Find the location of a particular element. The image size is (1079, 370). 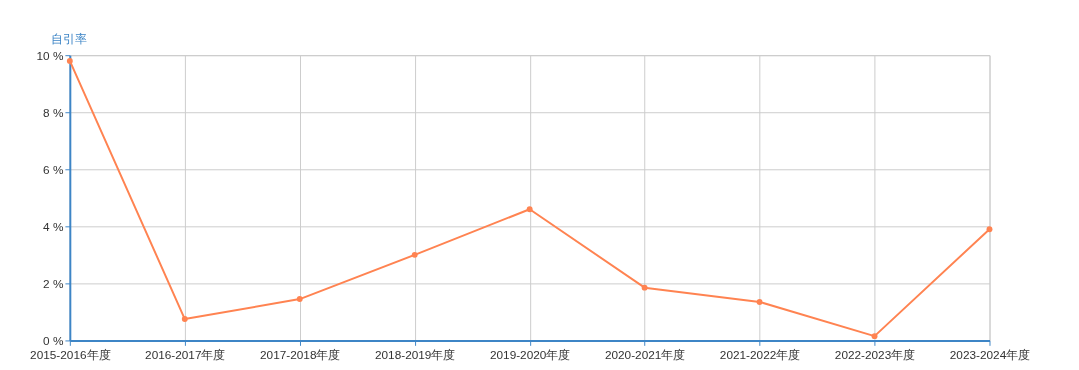

y-tick-label: 10 % is located at coordinates (50, 55).